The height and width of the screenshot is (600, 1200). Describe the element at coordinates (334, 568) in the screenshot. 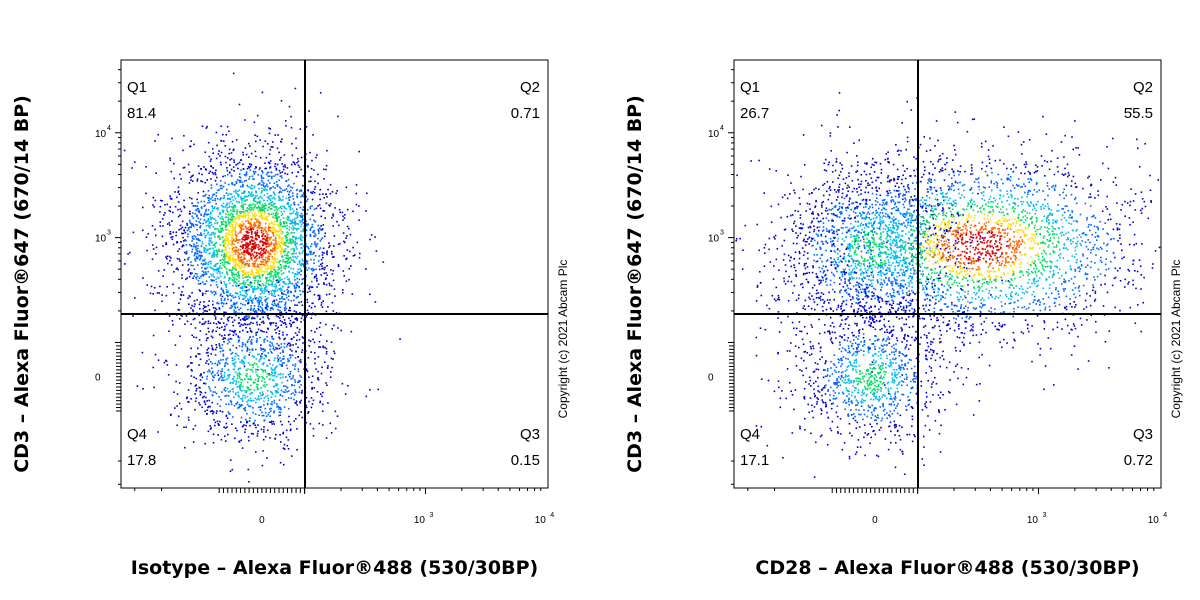

I see `x-axis-title: Isotype – Alexa Fluor®488 (530/30BP)` at that location.